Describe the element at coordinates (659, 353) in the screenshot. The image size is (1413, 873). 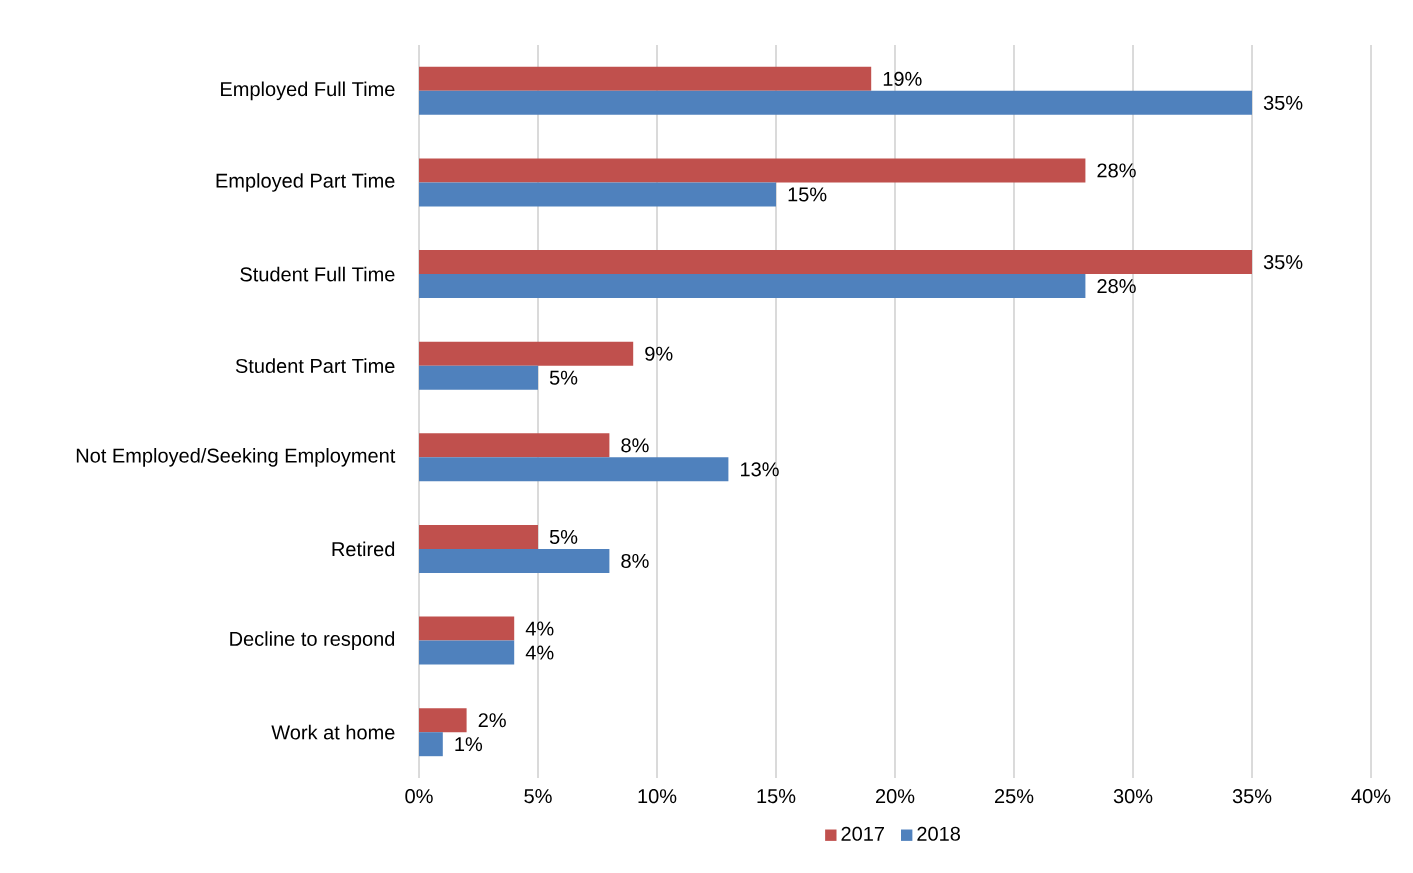
I see `data-label: 9%` at that location.